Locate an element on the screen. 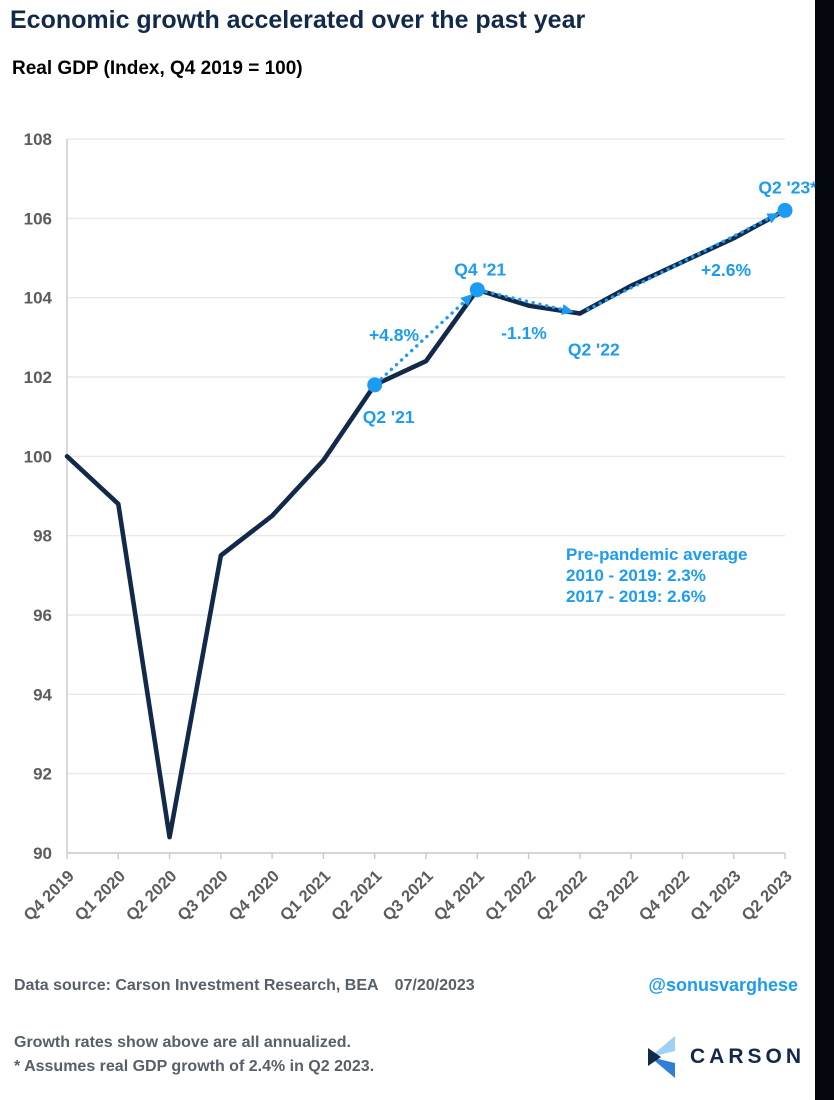  x-tick-label: Q4 2020 is located at coordinates (253, 895).